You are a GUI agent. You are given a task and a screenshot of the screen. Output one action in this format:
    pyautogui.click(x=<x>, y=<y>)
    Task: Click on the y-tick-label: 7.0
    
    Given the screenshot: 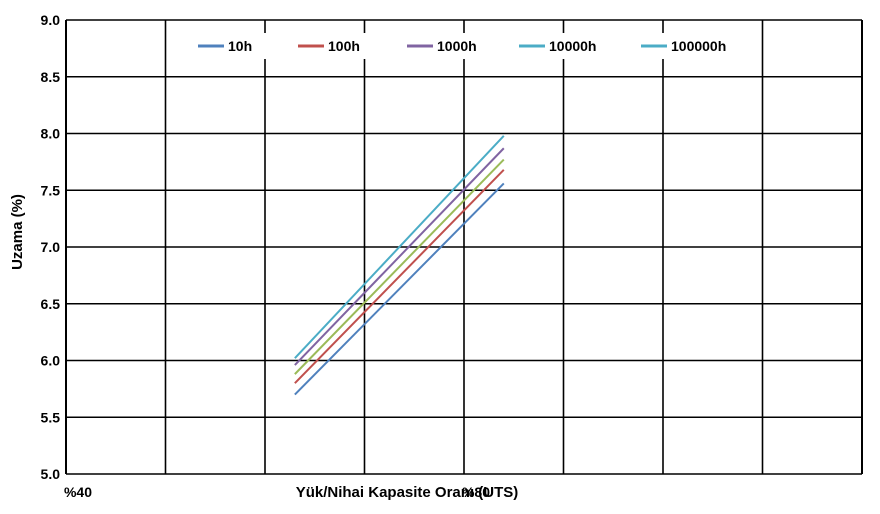 What is the action you would take?
    pyautogui.click(x=51, y=247)
    